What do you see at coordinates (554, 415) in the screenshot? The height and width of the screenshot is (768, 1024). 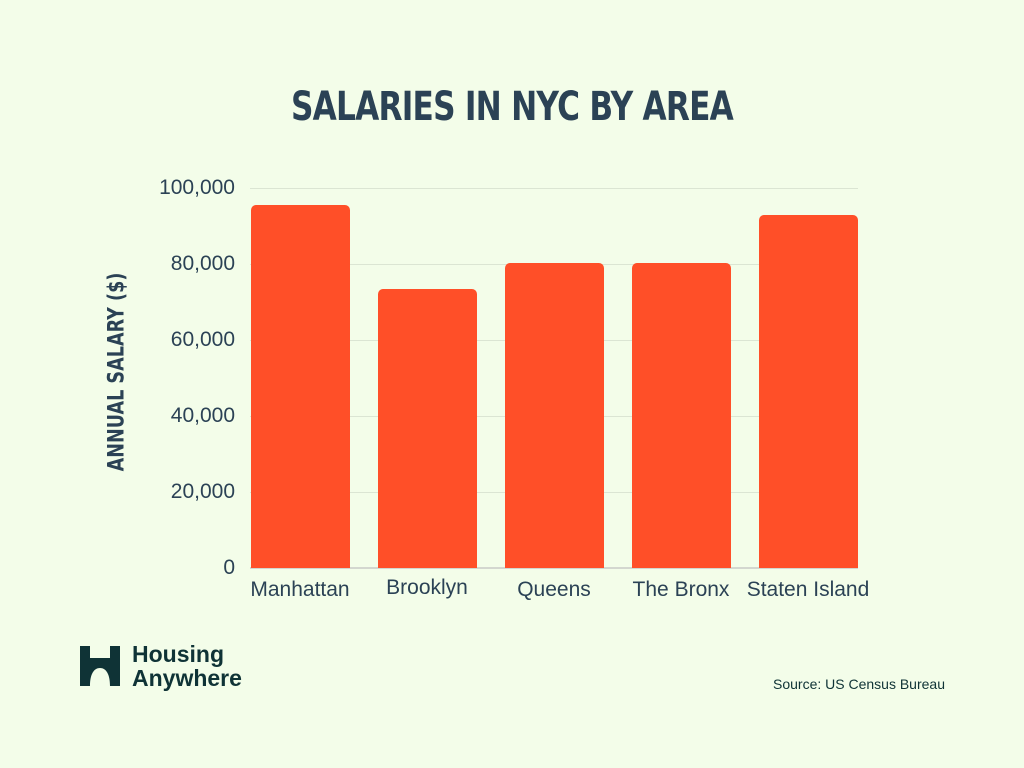 I see `bar-queens` at bounding box center [554, 415].